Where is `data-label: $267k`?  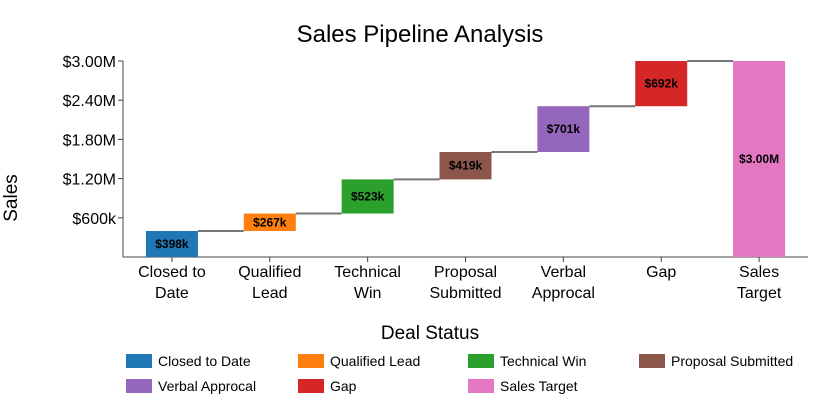
data-label: $267k is located at coordinates (270, 222).